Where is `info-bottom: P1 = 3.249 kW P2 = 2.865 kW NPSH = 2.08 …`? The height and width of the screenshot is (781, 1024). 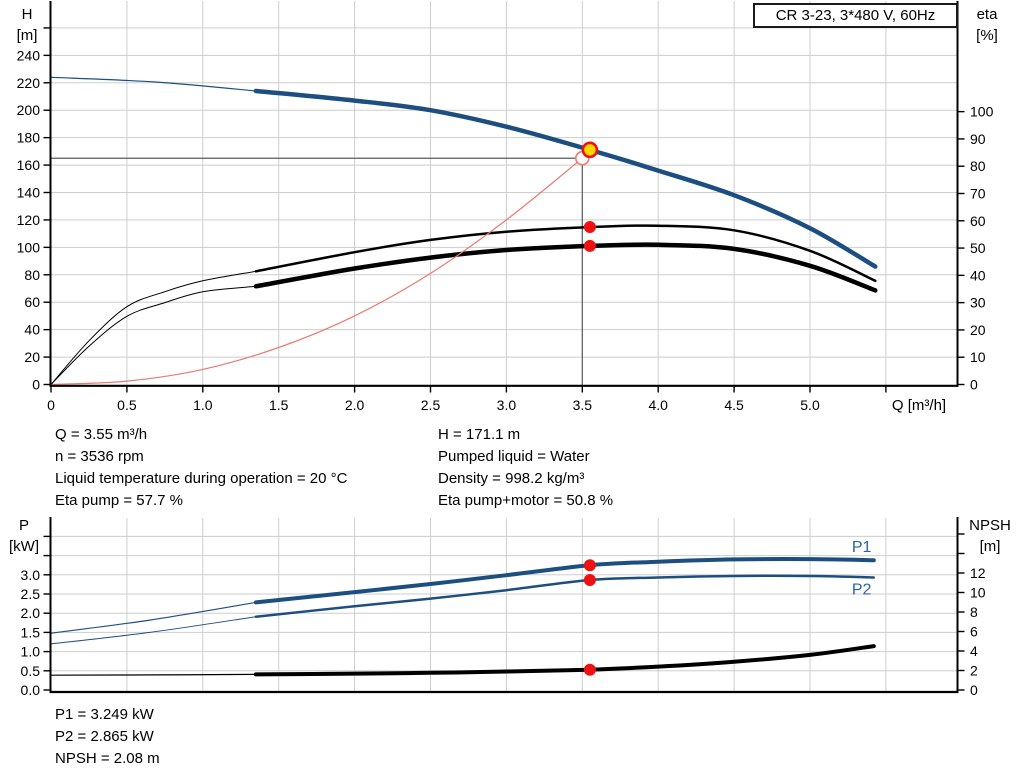
info-bottom: P1 = 3.249 kW P2 = 2.865 kW NPSH = 2.08 … is located at coordinates (107, 737).